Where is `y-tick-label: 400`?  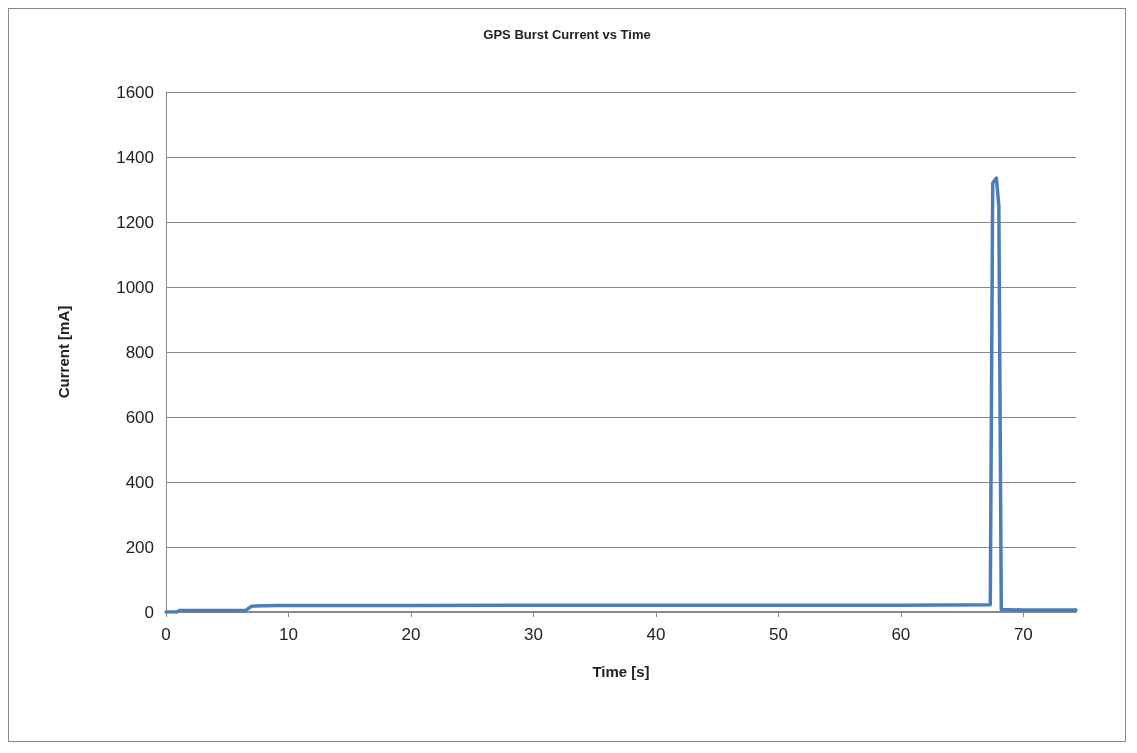
y-tick-label: 400 is located at coordinates (139, 482).